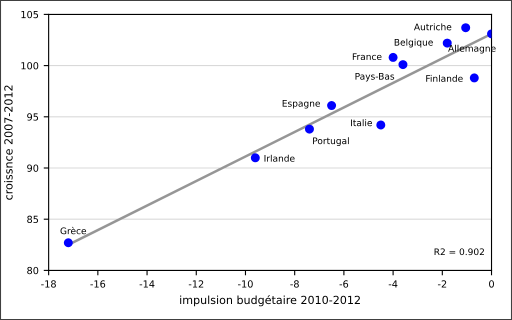  I want to click on x-tick-label: -6, so click(344, 284).